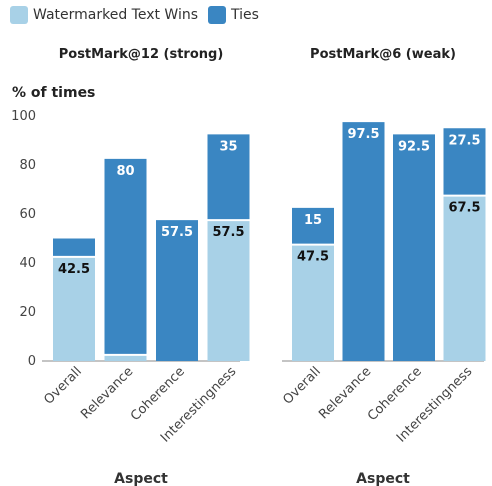 Image resolution: width=492 pixels, height=486 pixels. I want to click on legend-item-wins: Watermarked Text Wins, so click(104, 15).